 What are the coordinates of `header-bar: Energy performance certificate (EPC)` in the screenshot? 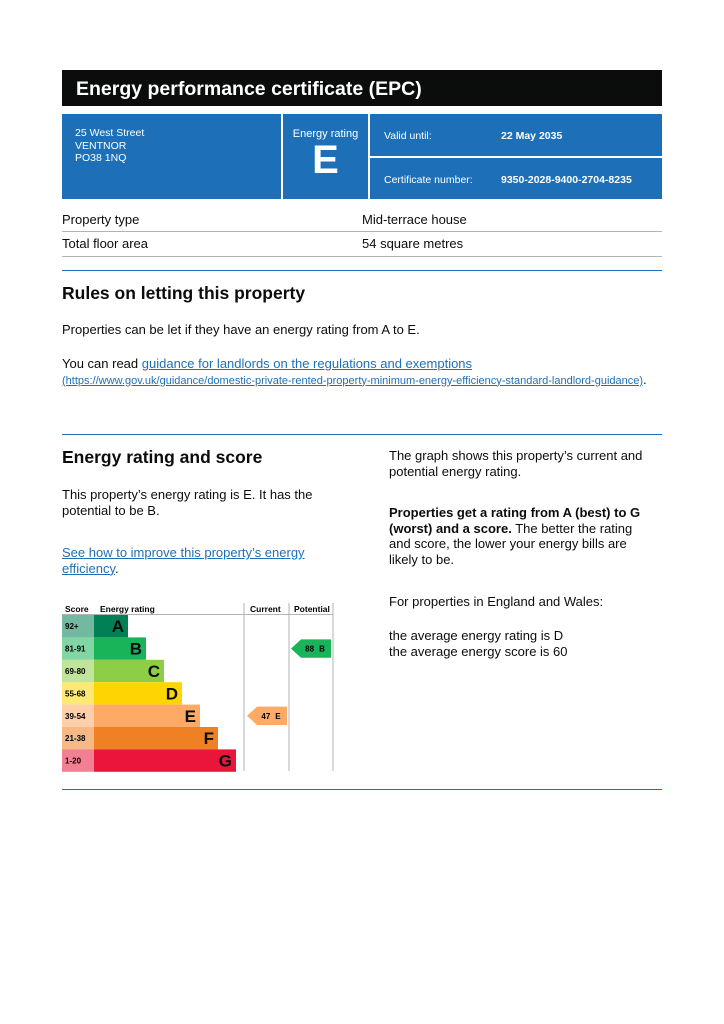 It's located at (362, 88).